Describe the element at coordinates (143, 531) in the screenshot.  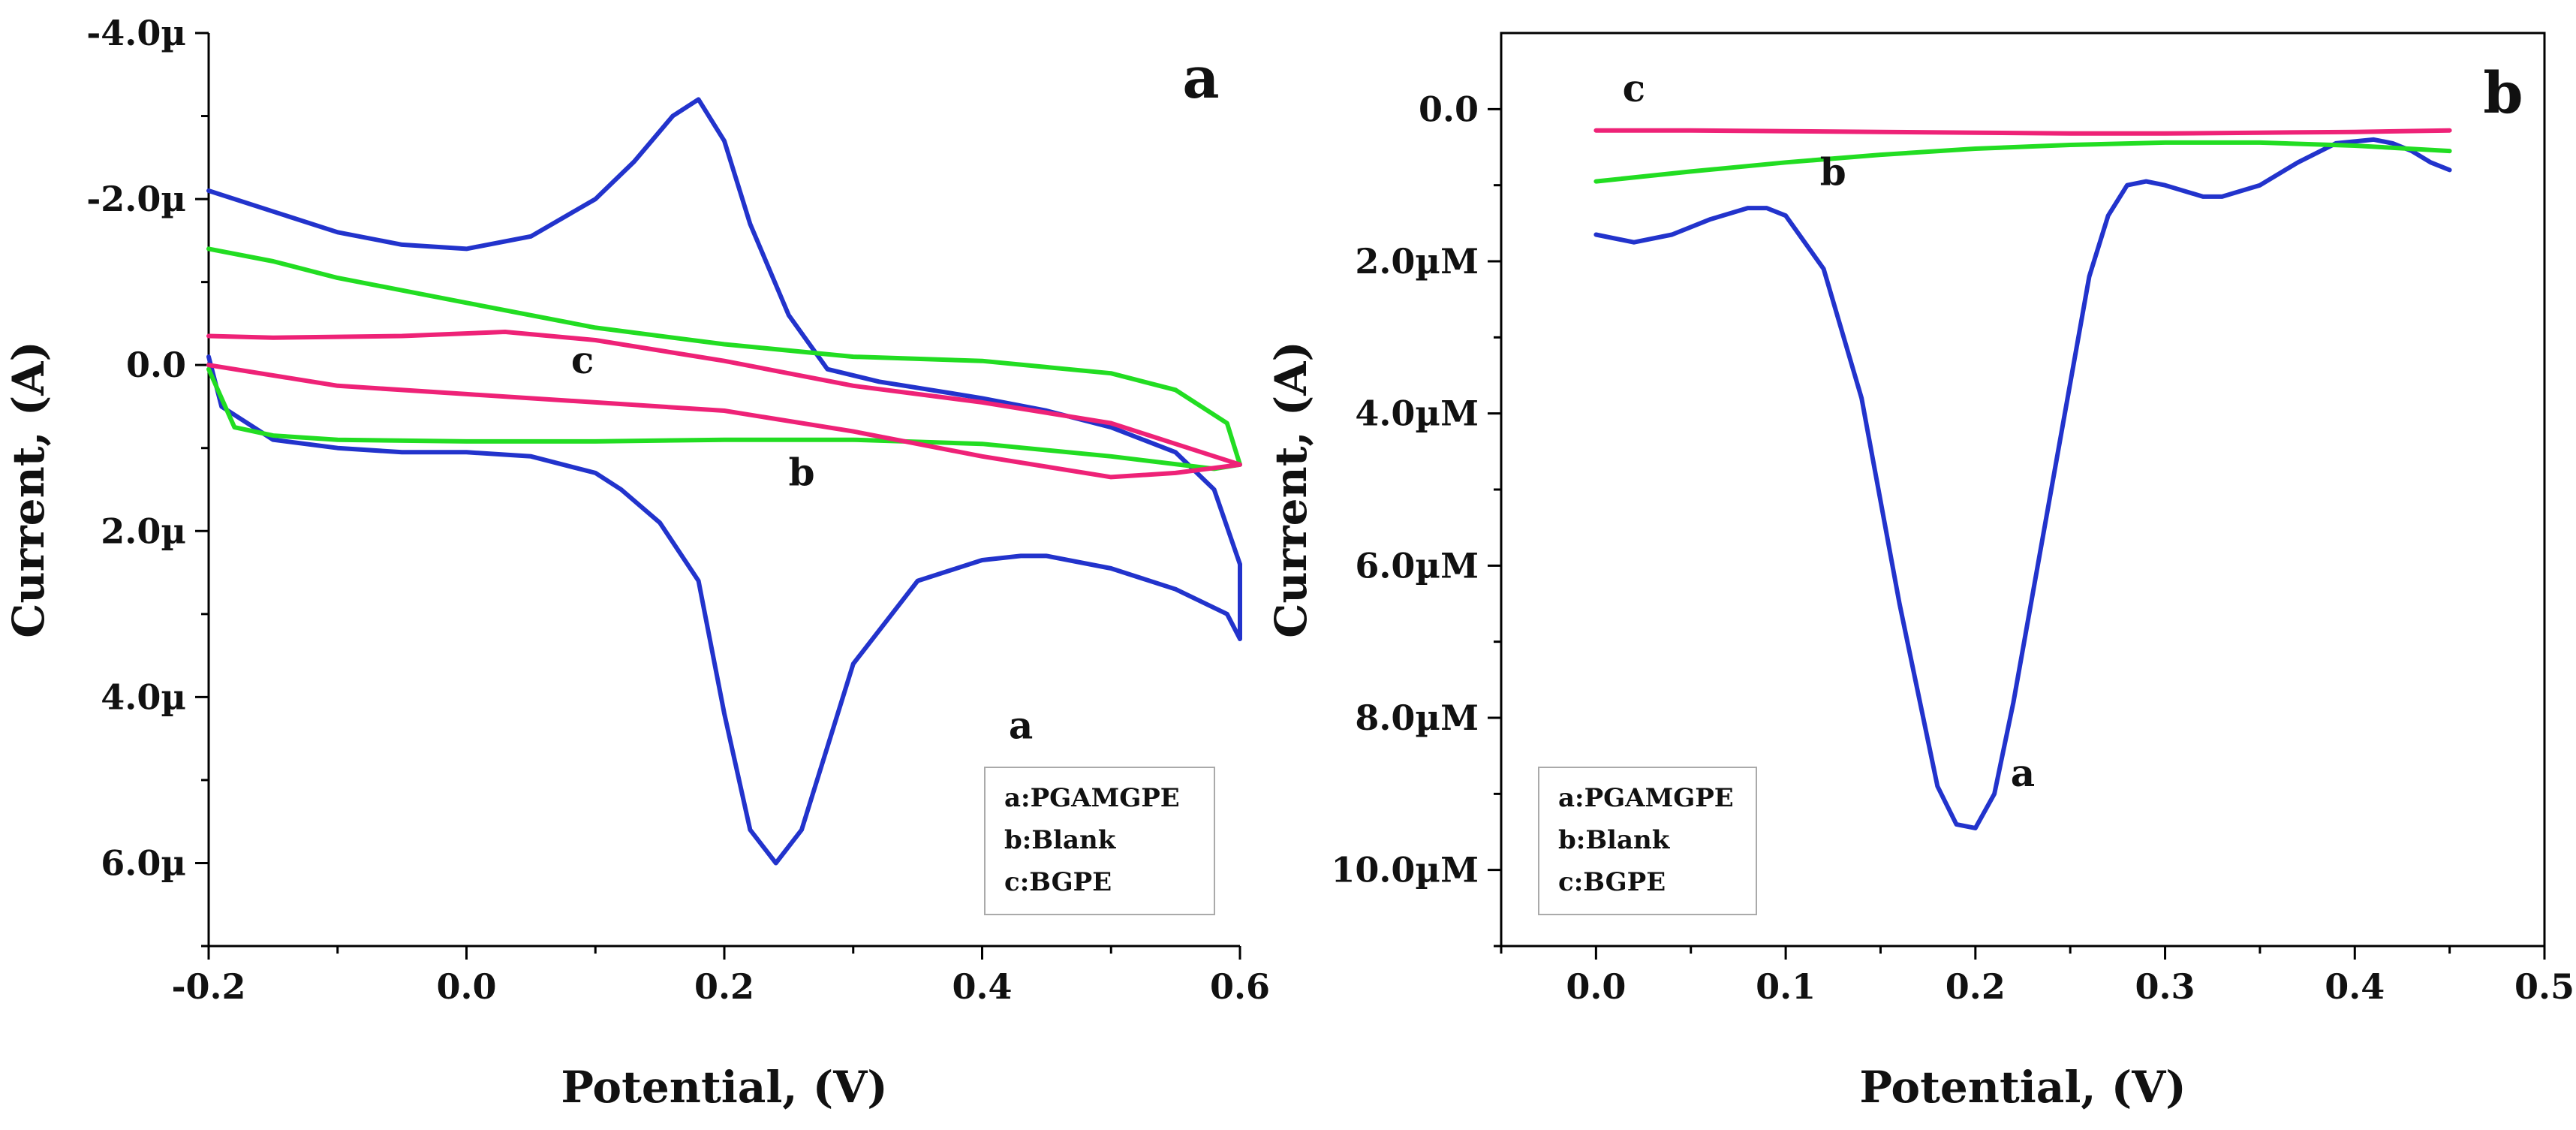
I see `y-tick-label: 2.0µ` at that location.